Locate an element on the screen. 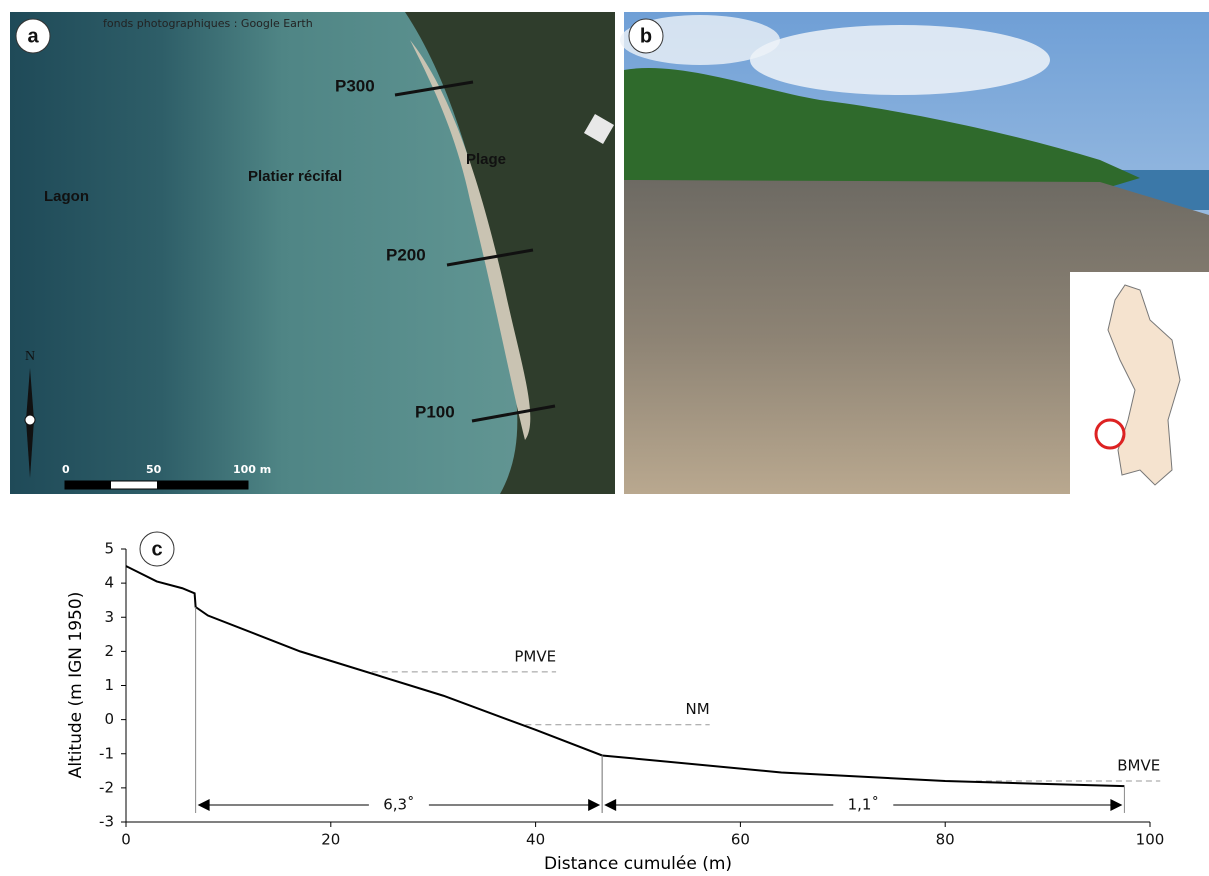 The image size is (1209, 876). panel-label: a is located at coordinates (33, 36).